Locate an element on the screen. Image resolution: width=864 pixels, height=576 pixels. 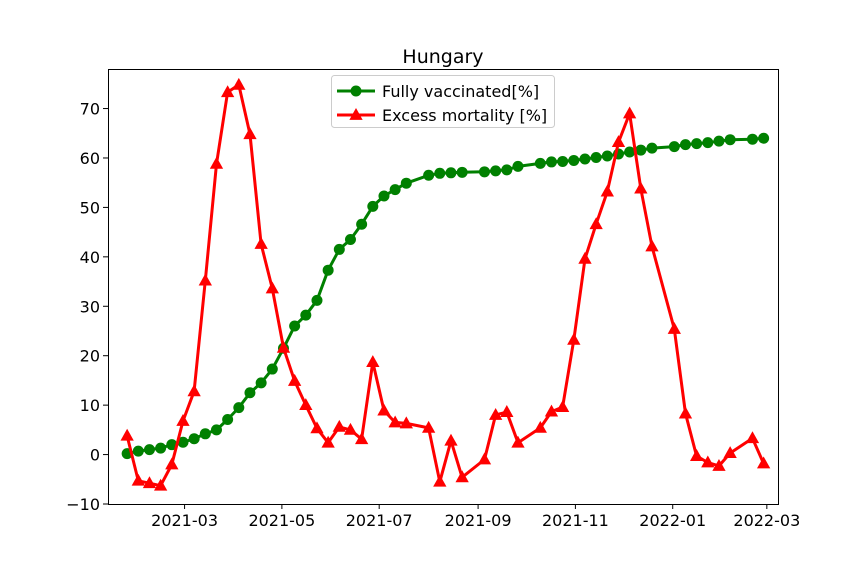
legend-box is located at coordinates (443, 101).